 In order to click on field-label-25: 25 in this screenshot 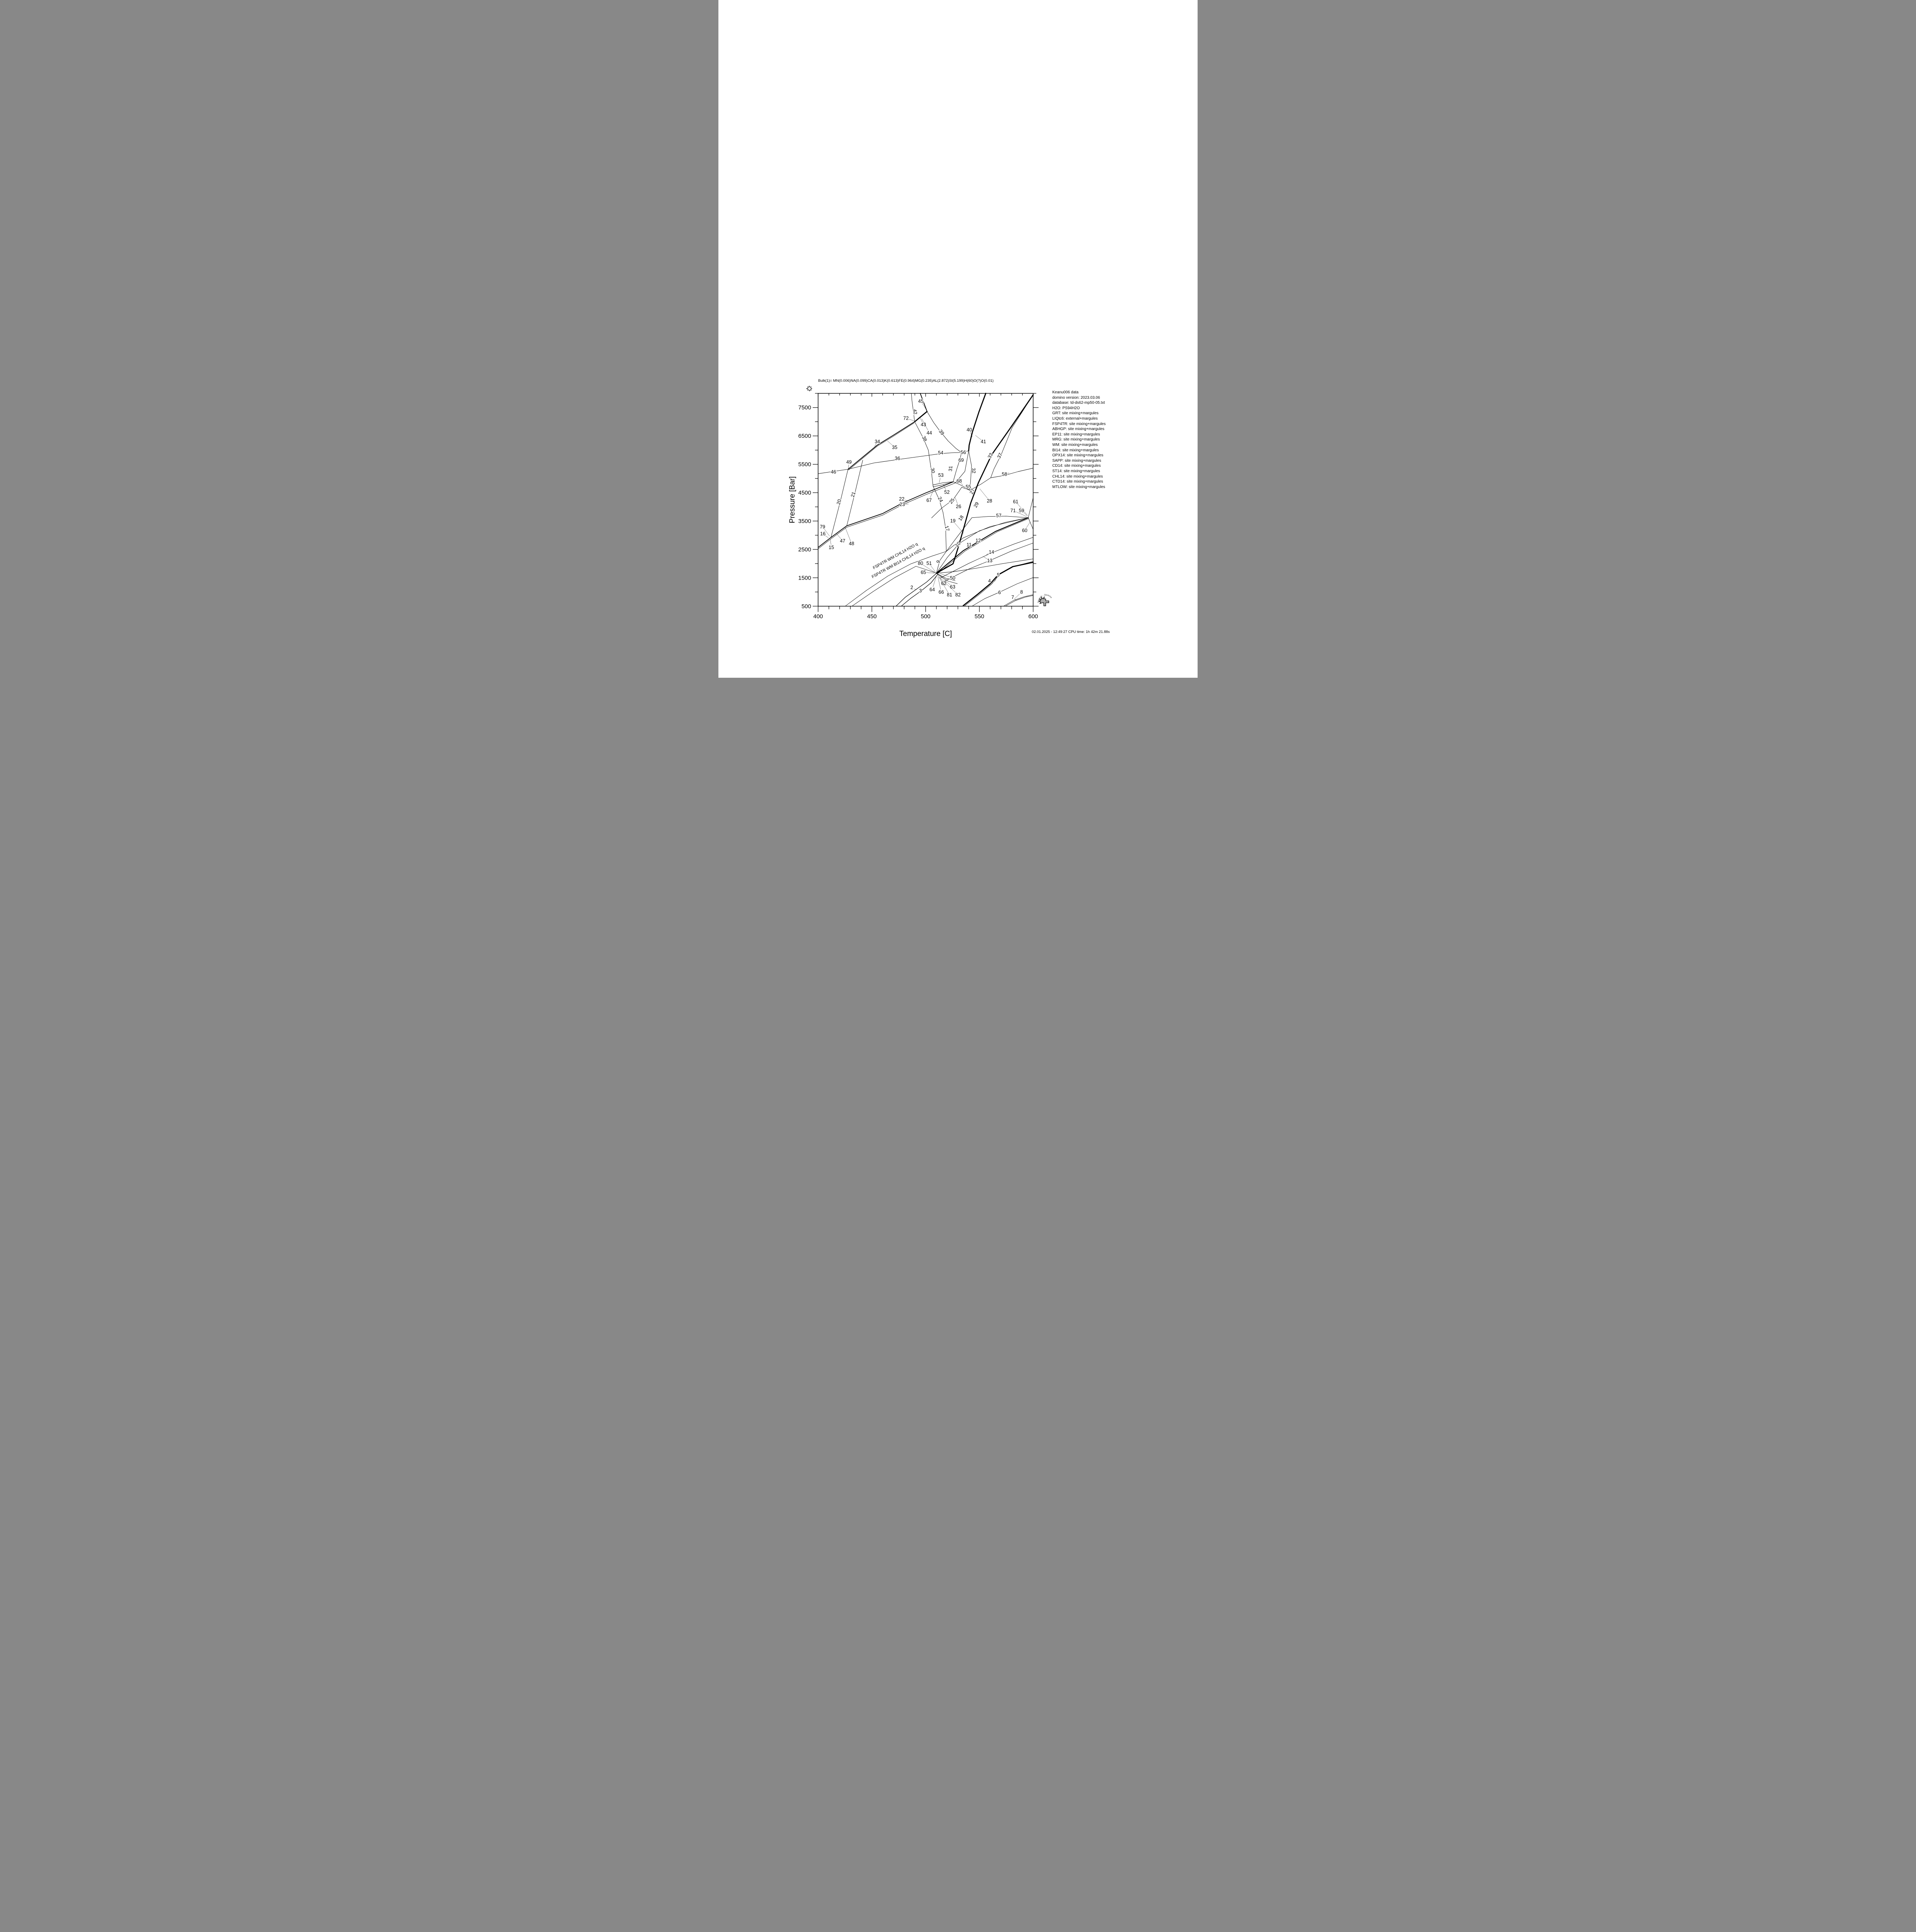, I will do `click(952, 501)`.